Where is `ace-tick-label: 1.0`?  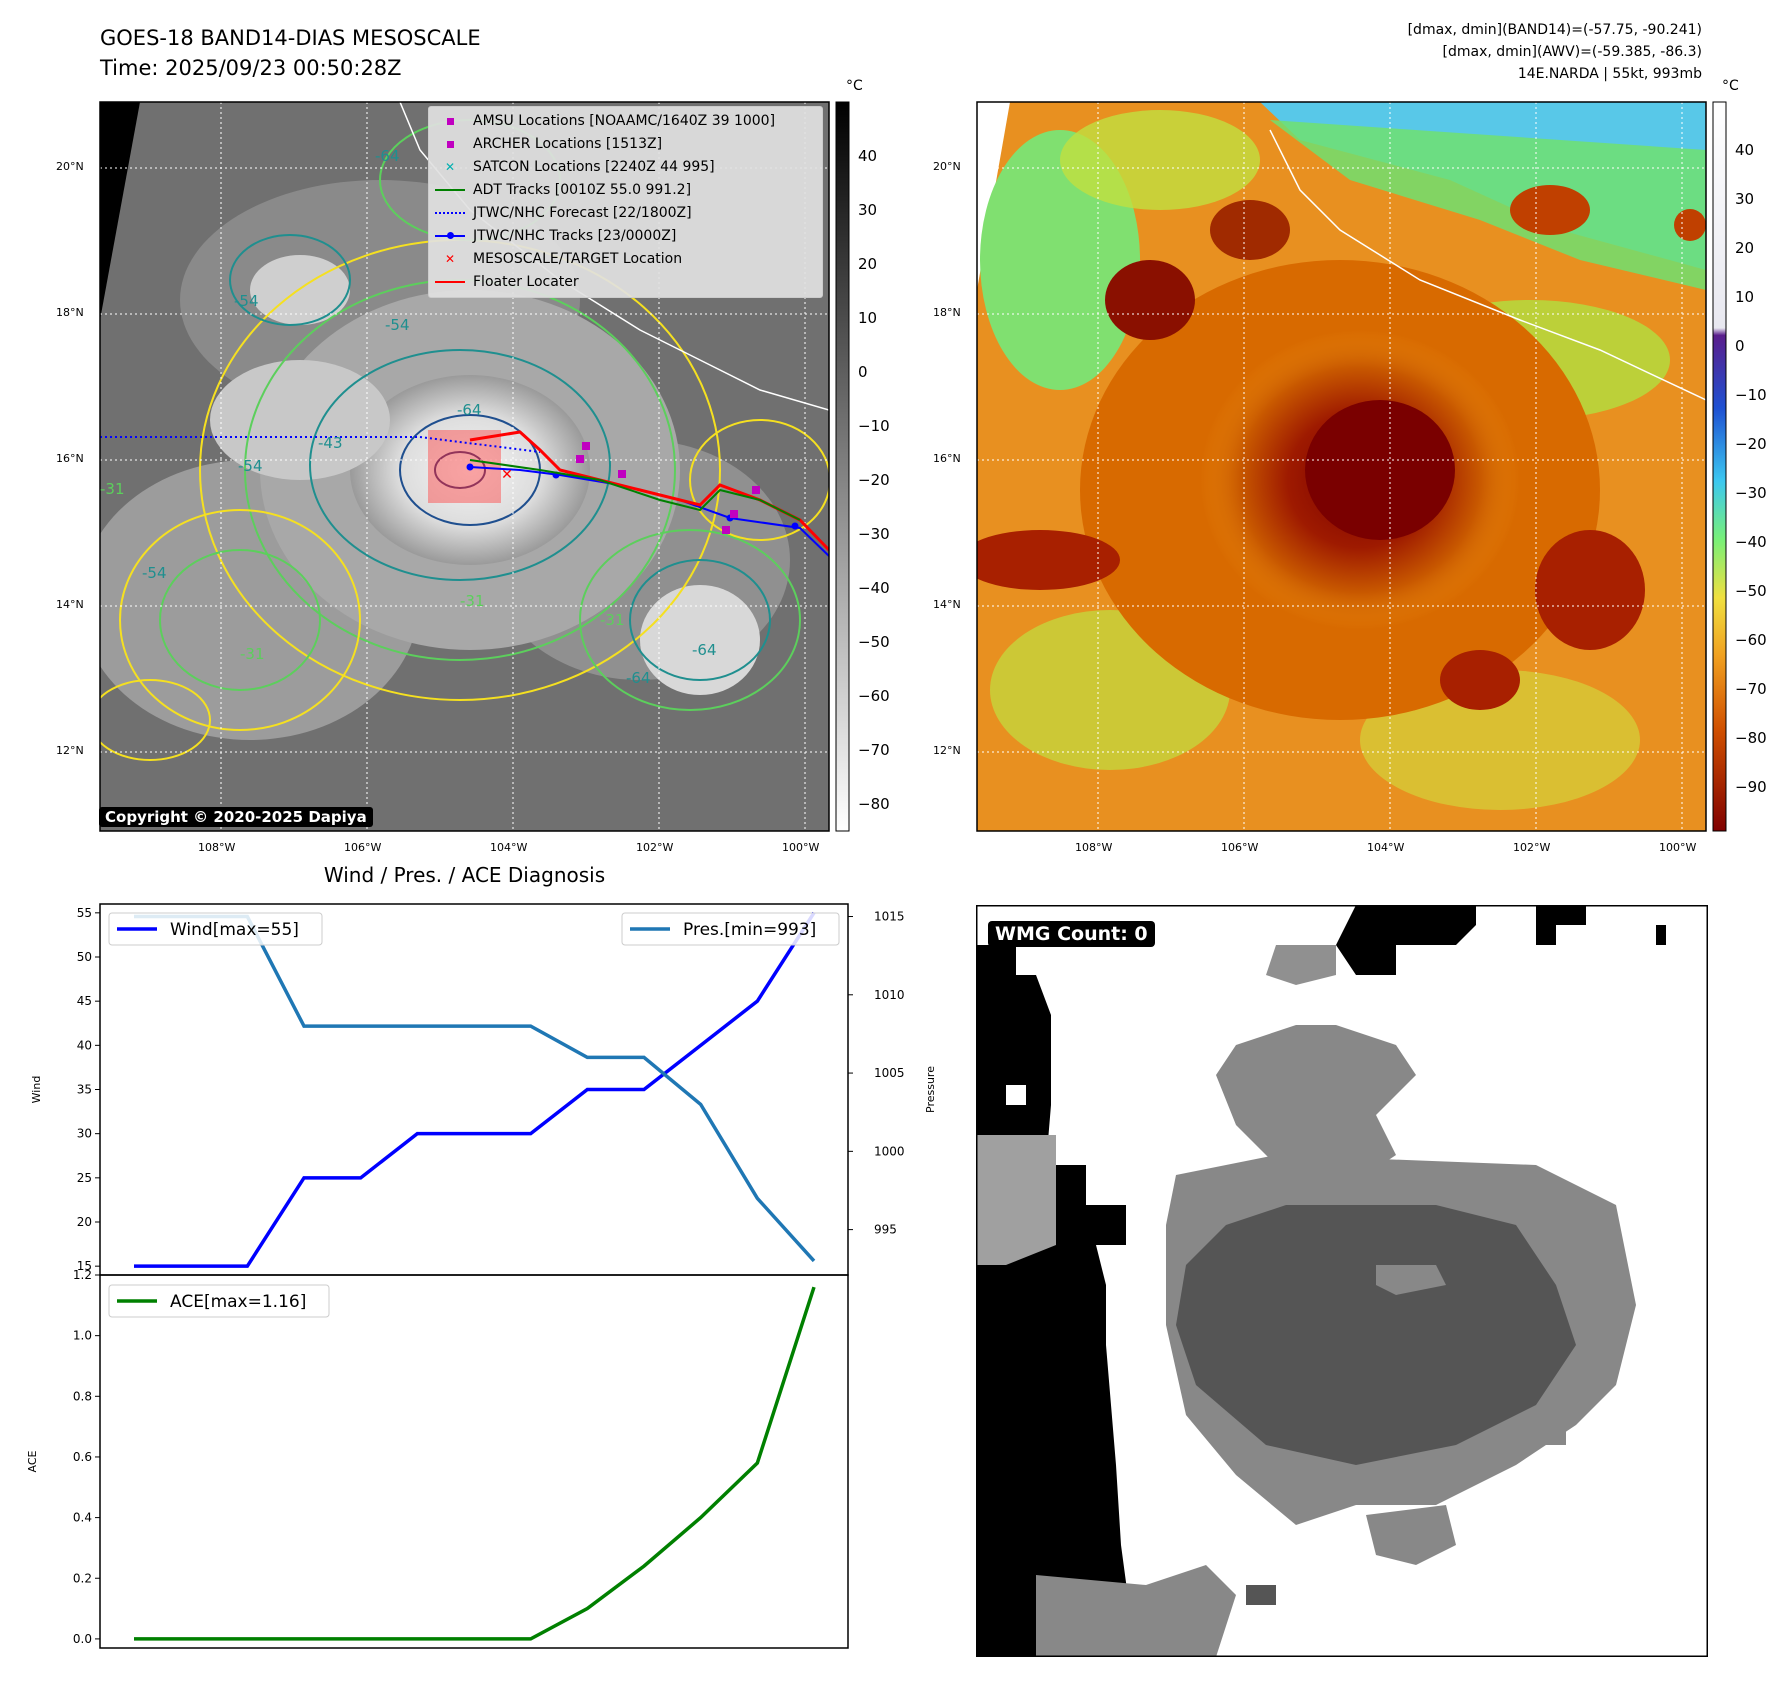 ace-tick-label: 1.0 is located at coordinates (82, 1336).